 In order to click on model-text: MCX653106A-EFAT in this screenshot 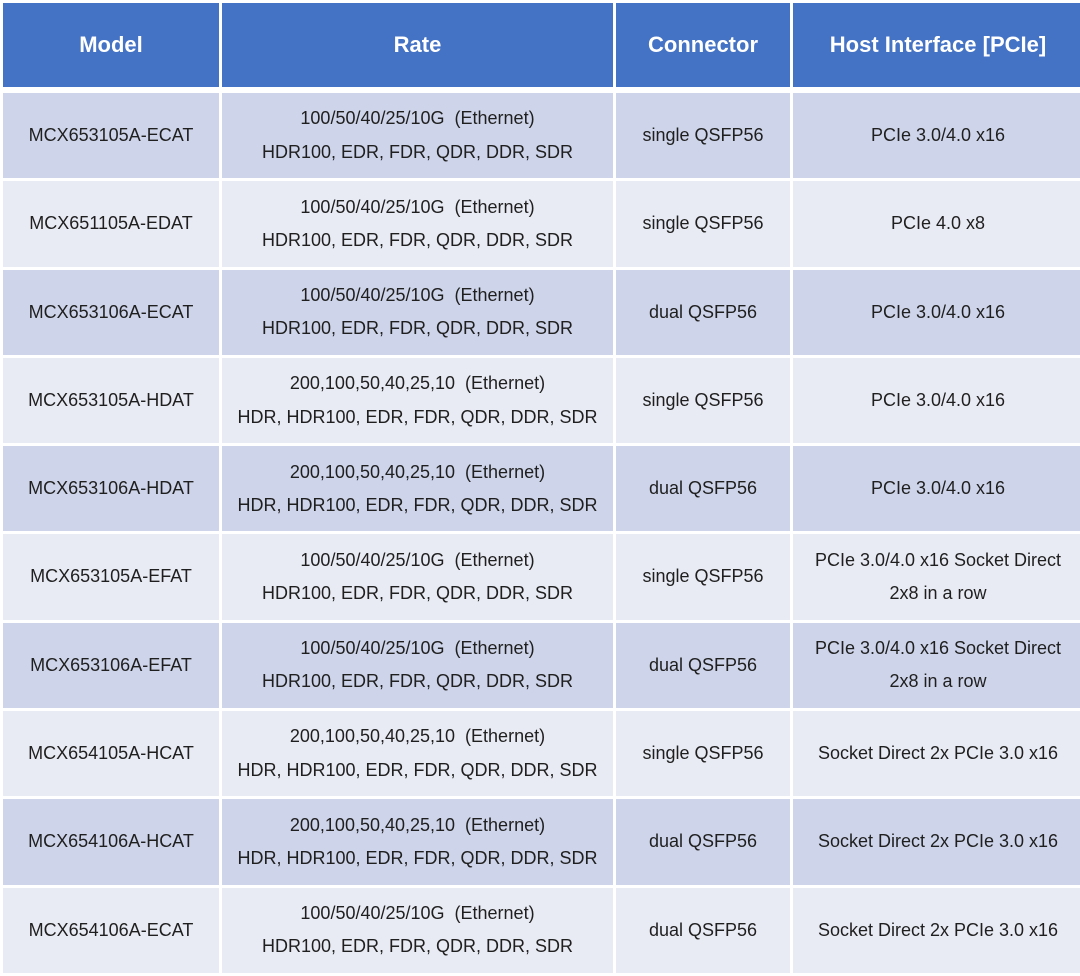, I will do `click(111, 664)`.